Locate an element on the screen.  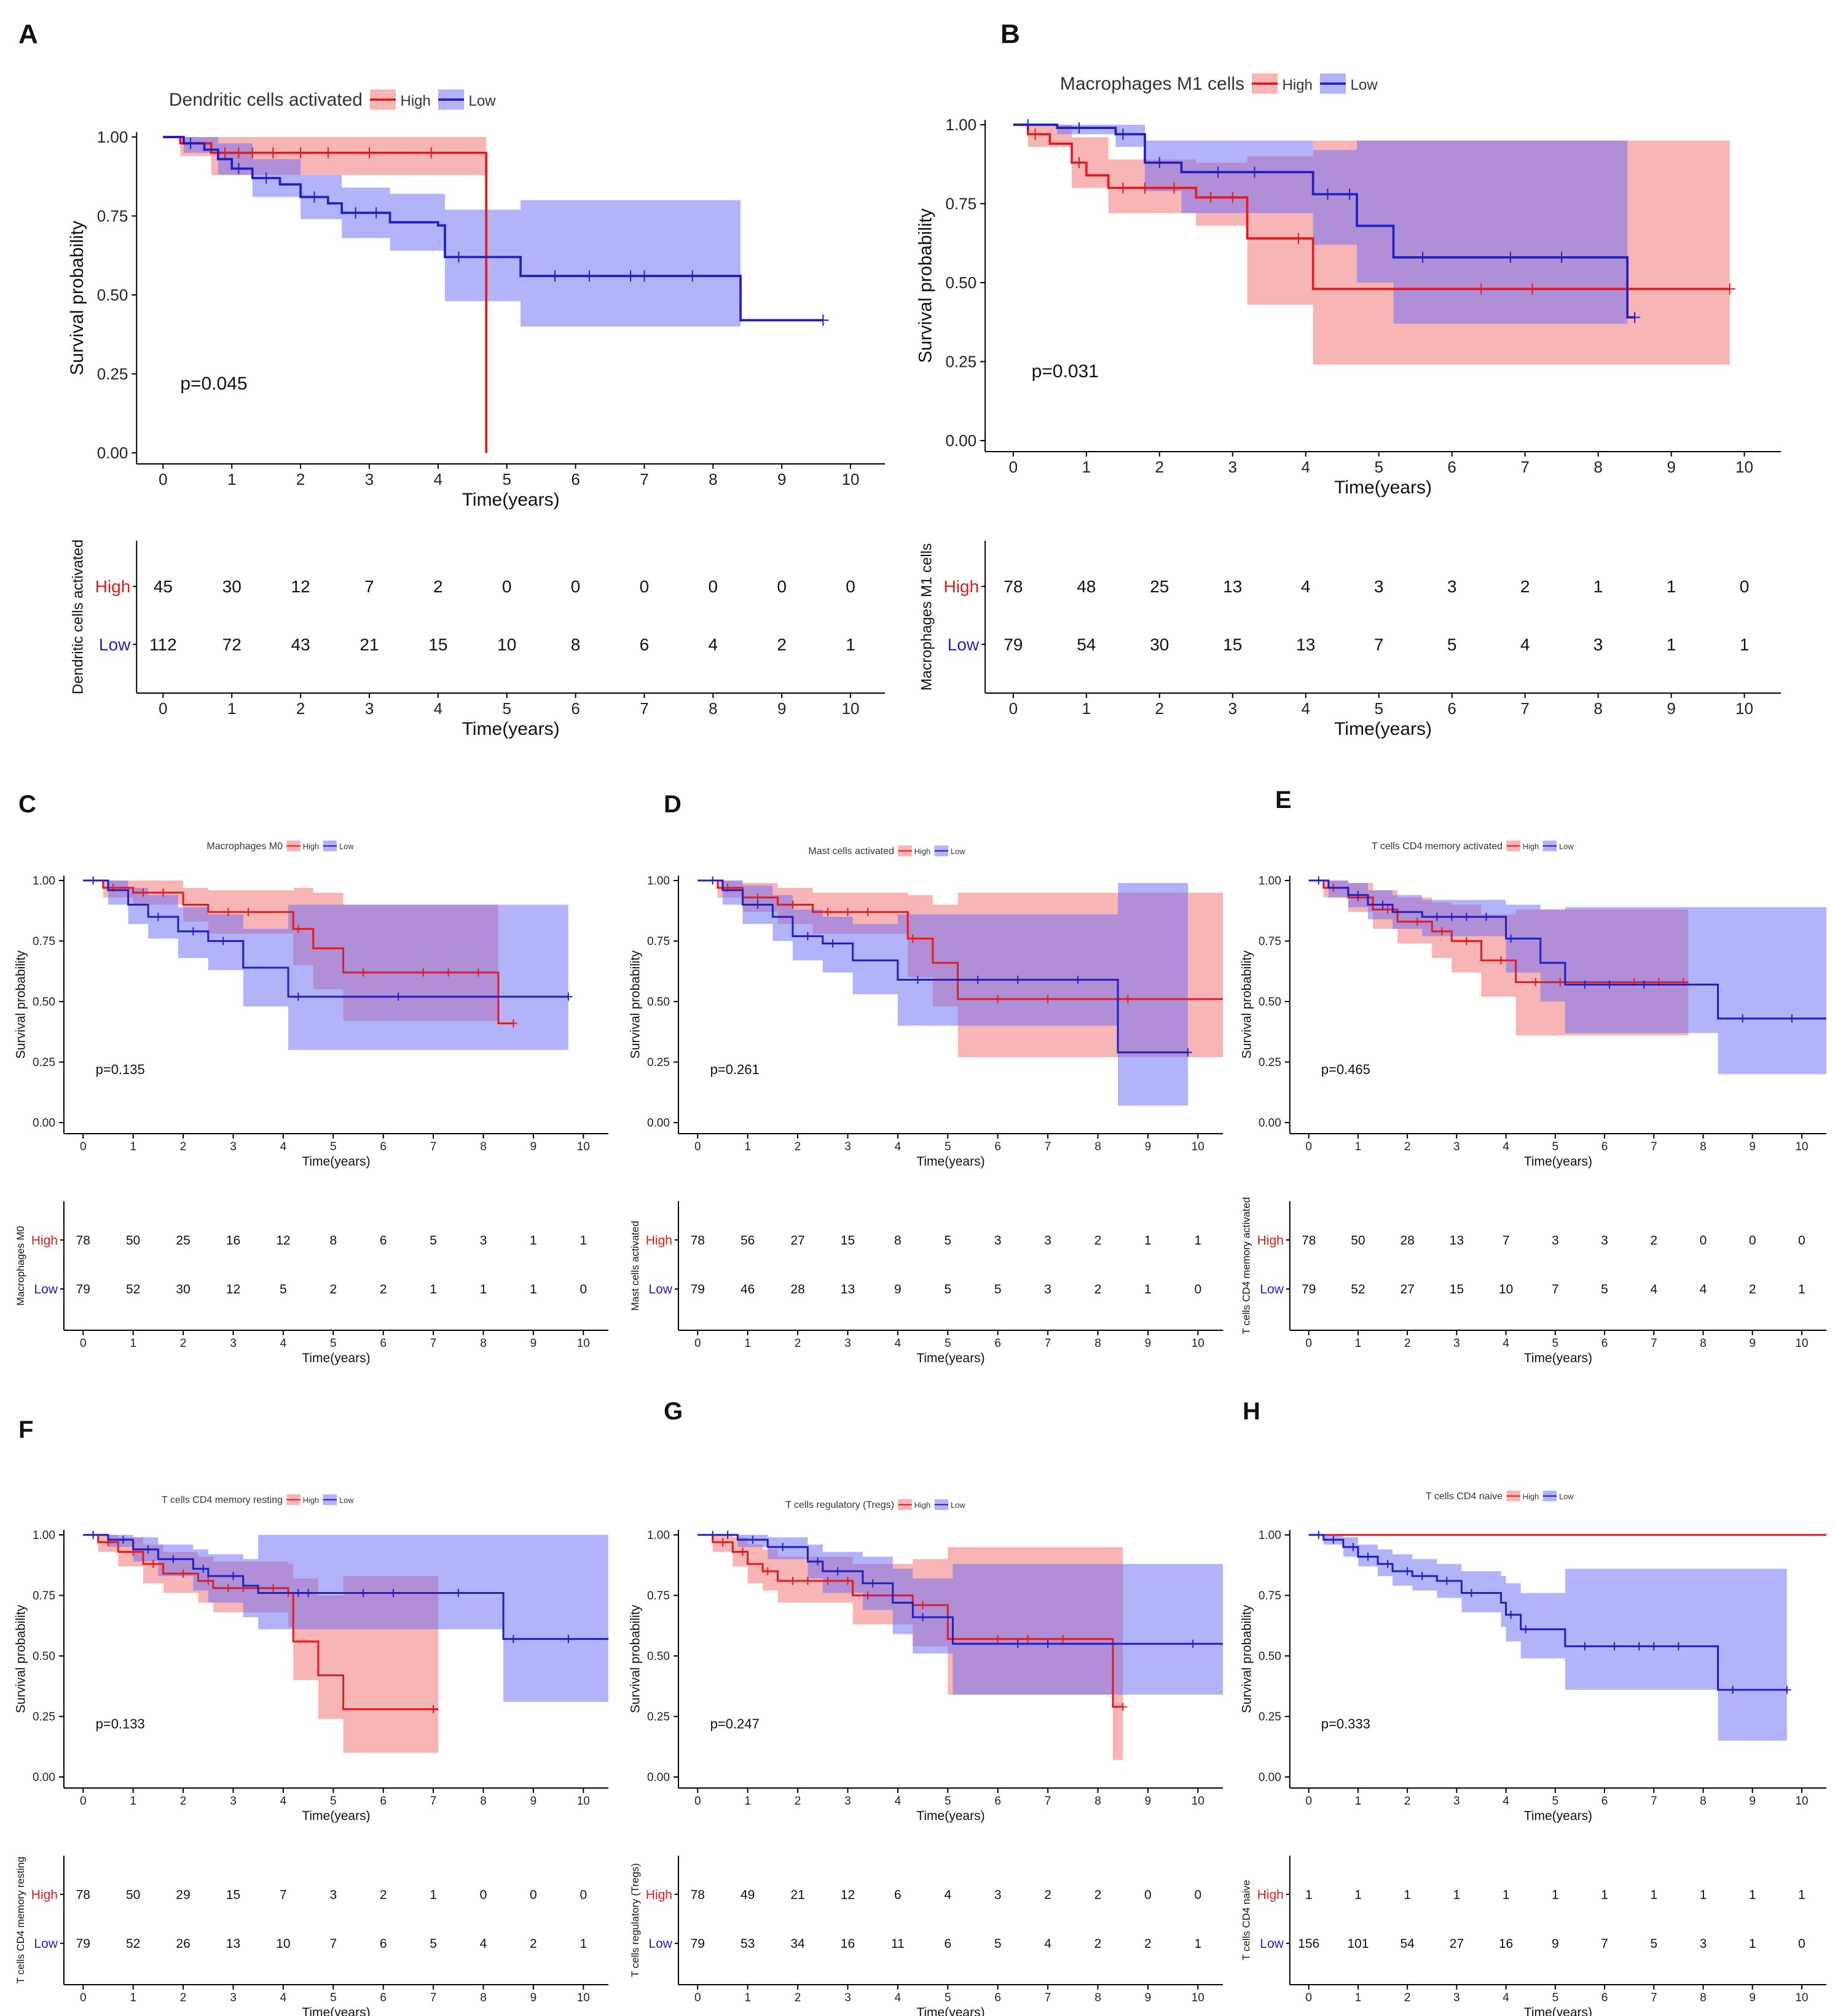
risk-cell: 43 is located at coordinates (300, 645).